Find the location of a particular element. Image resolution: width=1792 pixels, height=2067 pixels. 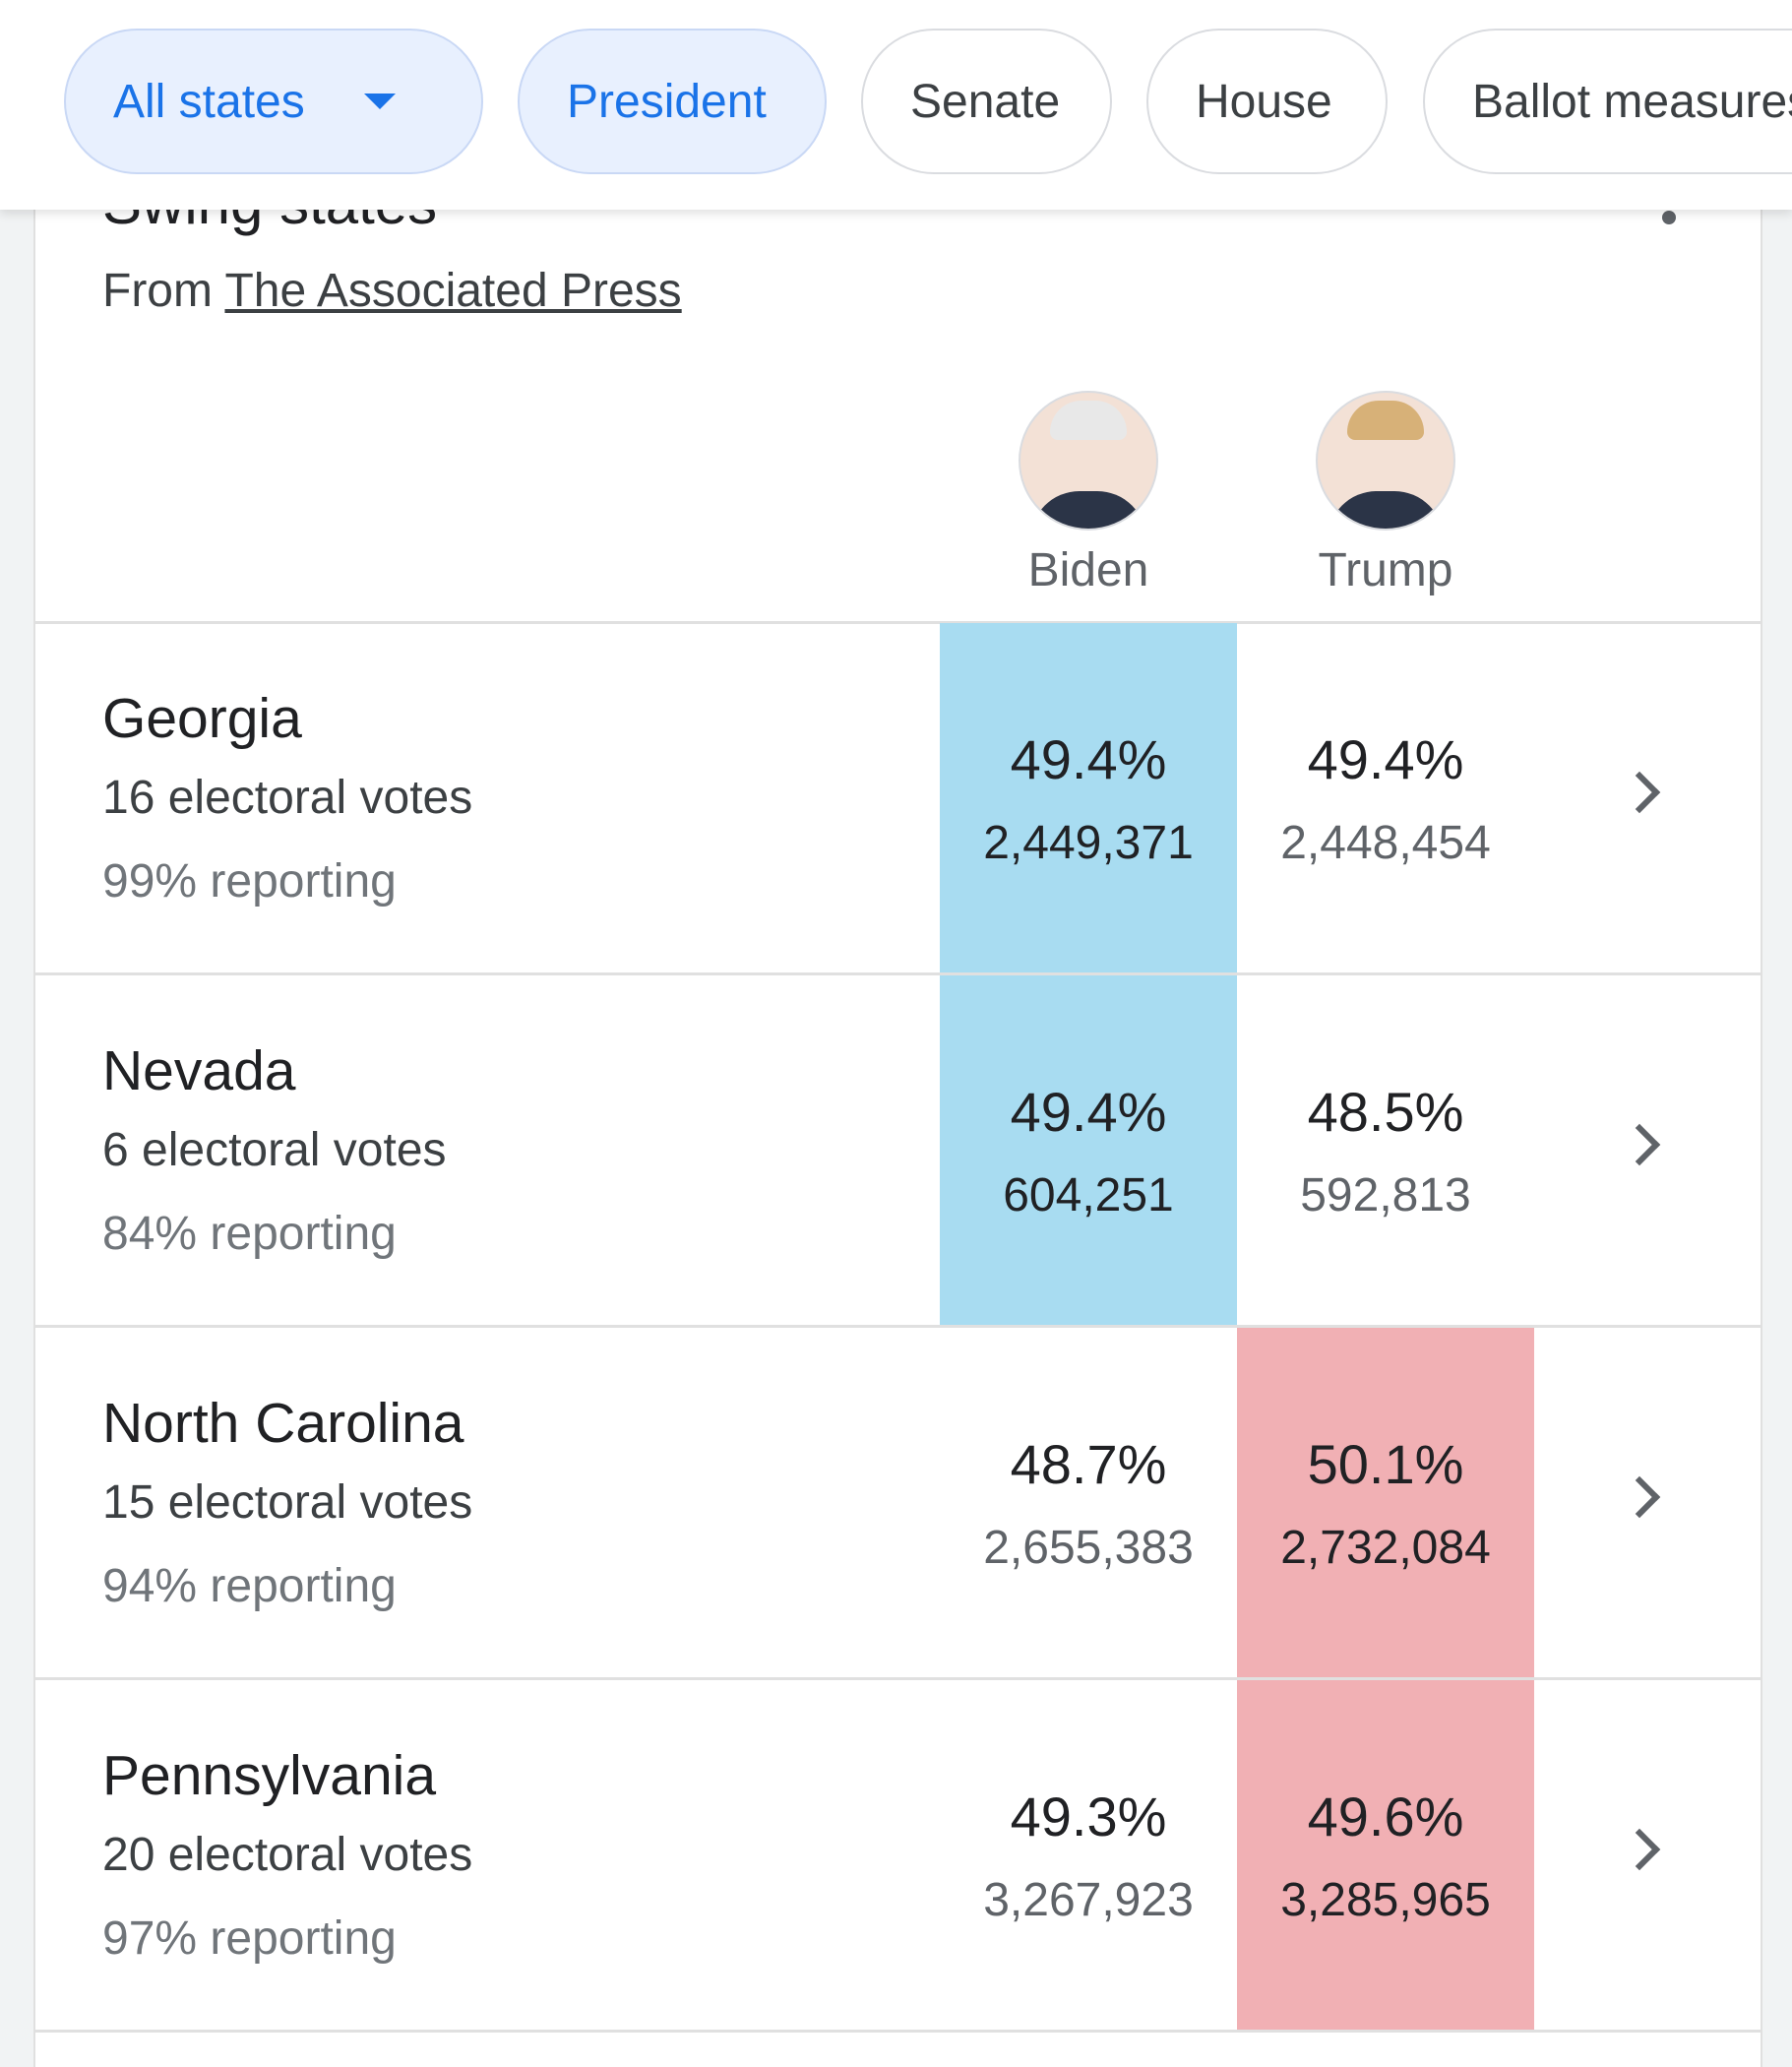

filter-chip: House is located at coordinates (1267, 102).